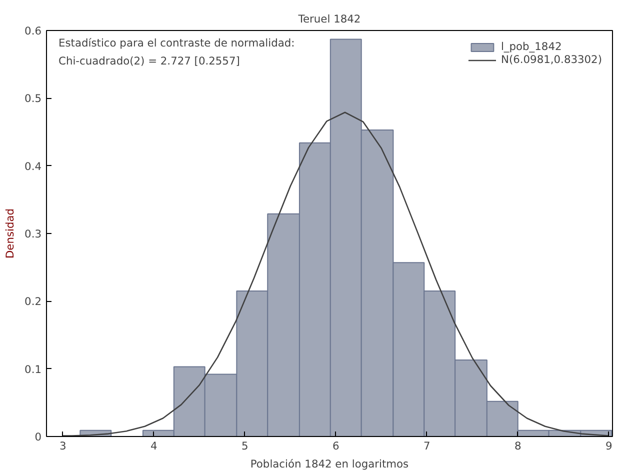 The image size is (626, 473). I want to click on y-tick-label: 0.3, so click(33, 234).